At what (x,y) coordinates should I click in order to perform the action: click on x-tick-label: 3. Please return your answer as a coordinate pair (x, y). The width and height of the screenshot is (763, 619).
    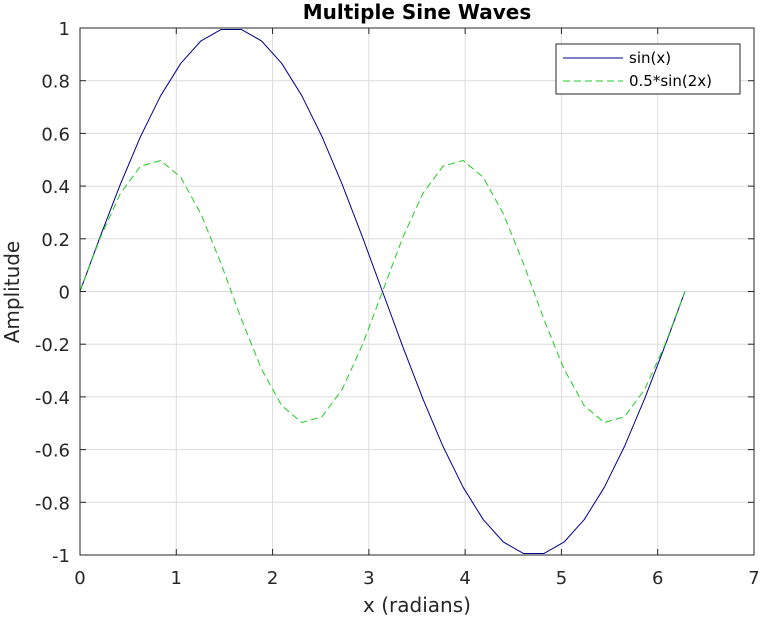
    Looking at the image, I should click on (368, 578).